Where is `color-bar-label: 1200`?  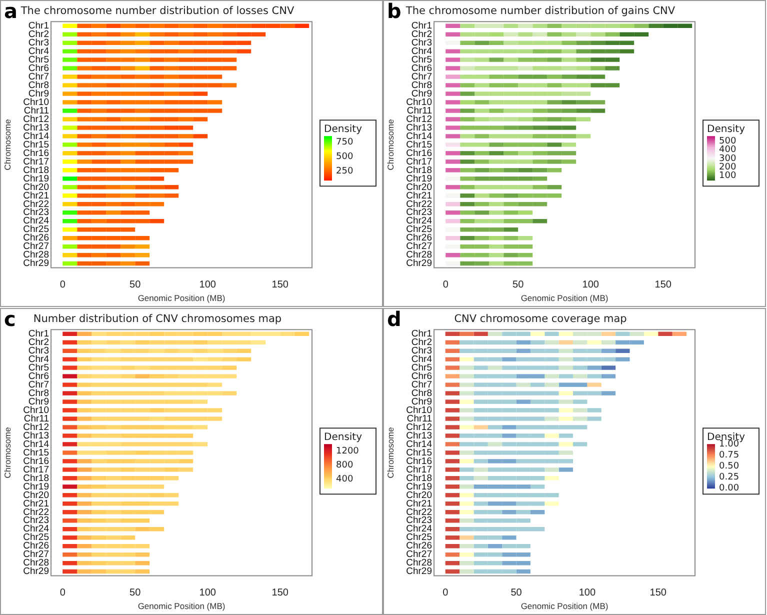 color-bar-label: 1200 is located at coordinates (348, 451).